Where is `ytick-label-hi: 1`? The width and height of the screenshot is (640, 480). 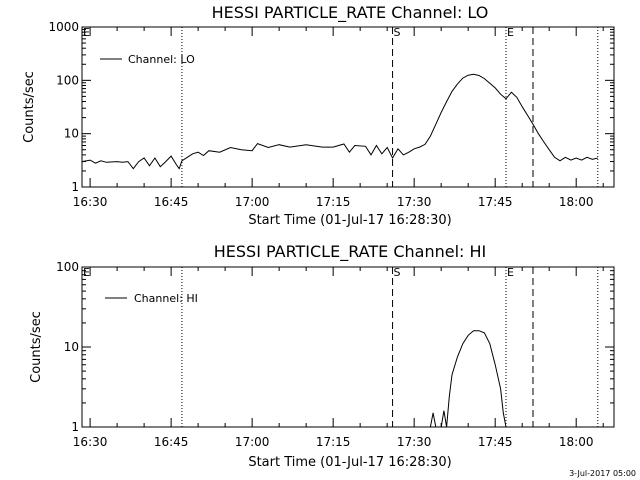 ytick-label-hi: 1 is located at coordinates (75, 427).